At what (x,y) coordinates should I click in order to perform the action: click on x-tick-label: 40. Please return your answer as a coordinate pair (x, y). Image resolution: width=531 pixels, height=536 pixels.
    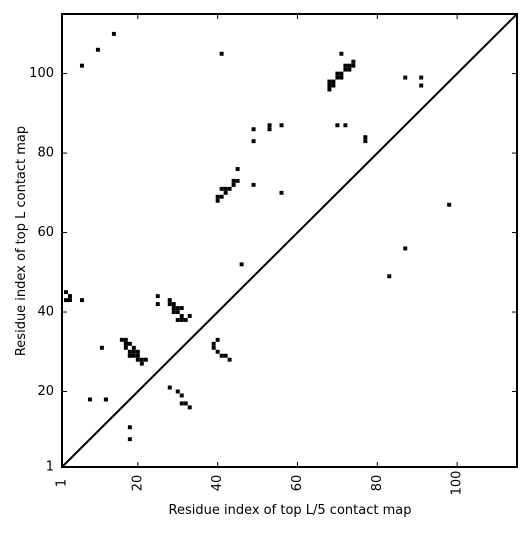
    Looking at the image, I should click on (217, 483).